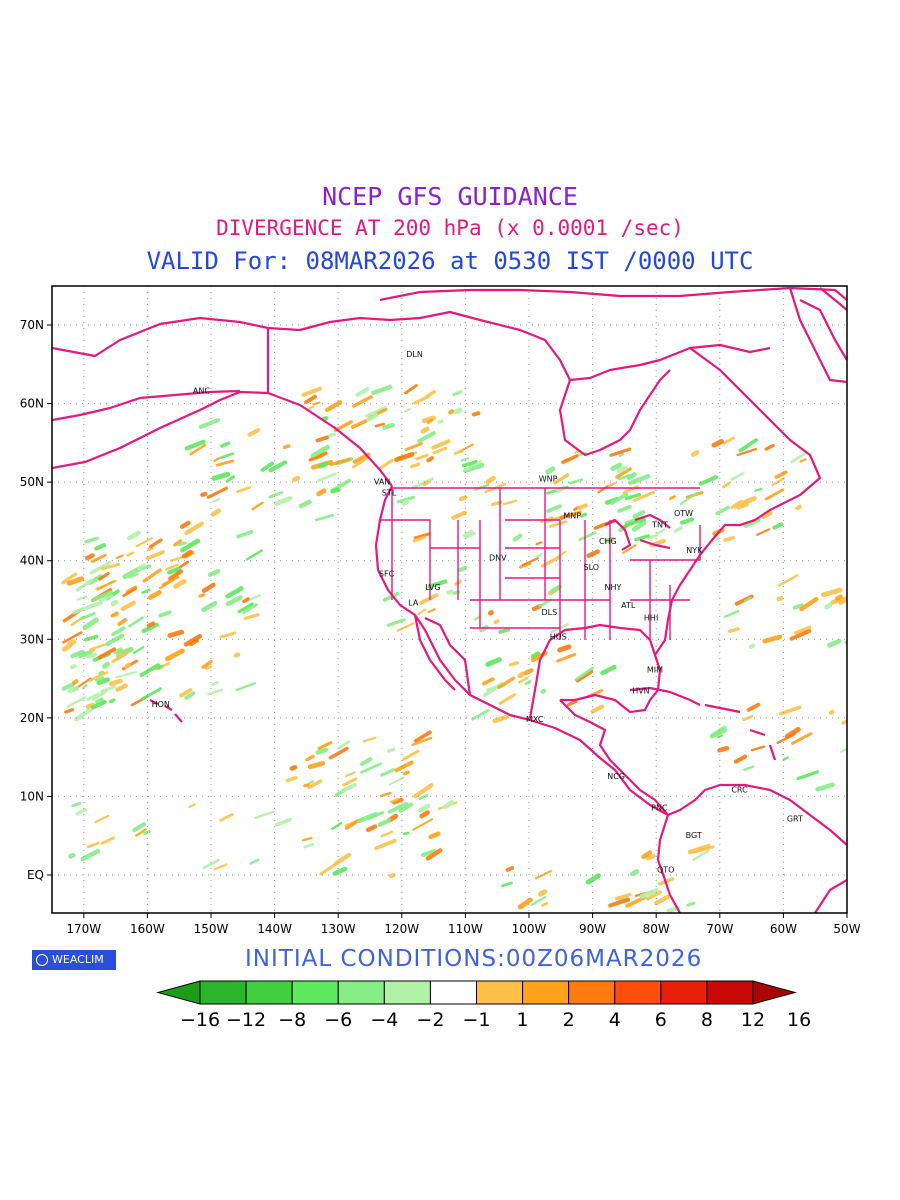 The image size is (900, 1200). Describe the element at coordinates (753, 1020) in the screenshot. I see `colorbar-label: 12` at that location.